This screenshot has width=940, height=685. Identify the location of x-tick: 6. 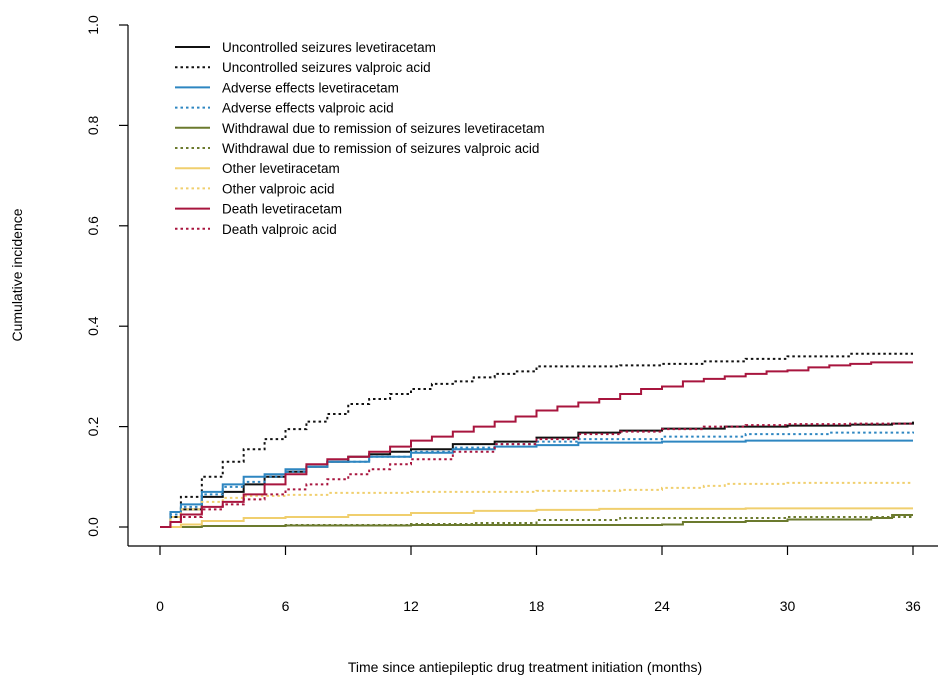
(286, 580).